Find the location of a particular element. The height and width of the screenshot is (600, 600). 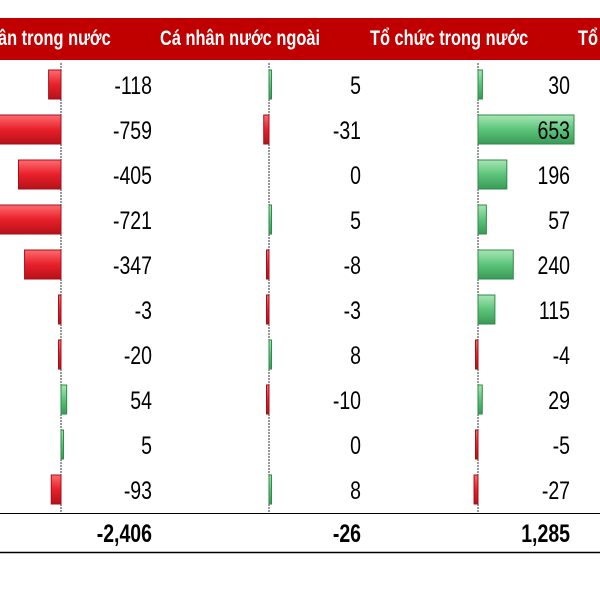

data-label: -27 is located at coordinates (556, 491).